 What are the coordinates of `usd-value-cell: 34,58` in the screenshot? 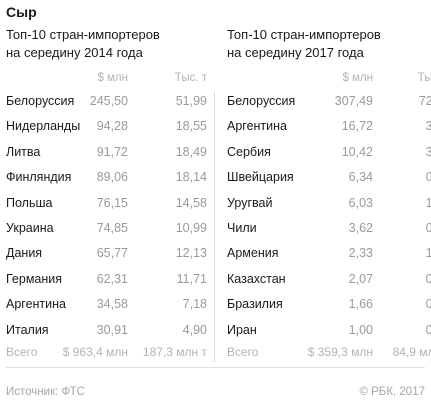 It's located at (112, 304).